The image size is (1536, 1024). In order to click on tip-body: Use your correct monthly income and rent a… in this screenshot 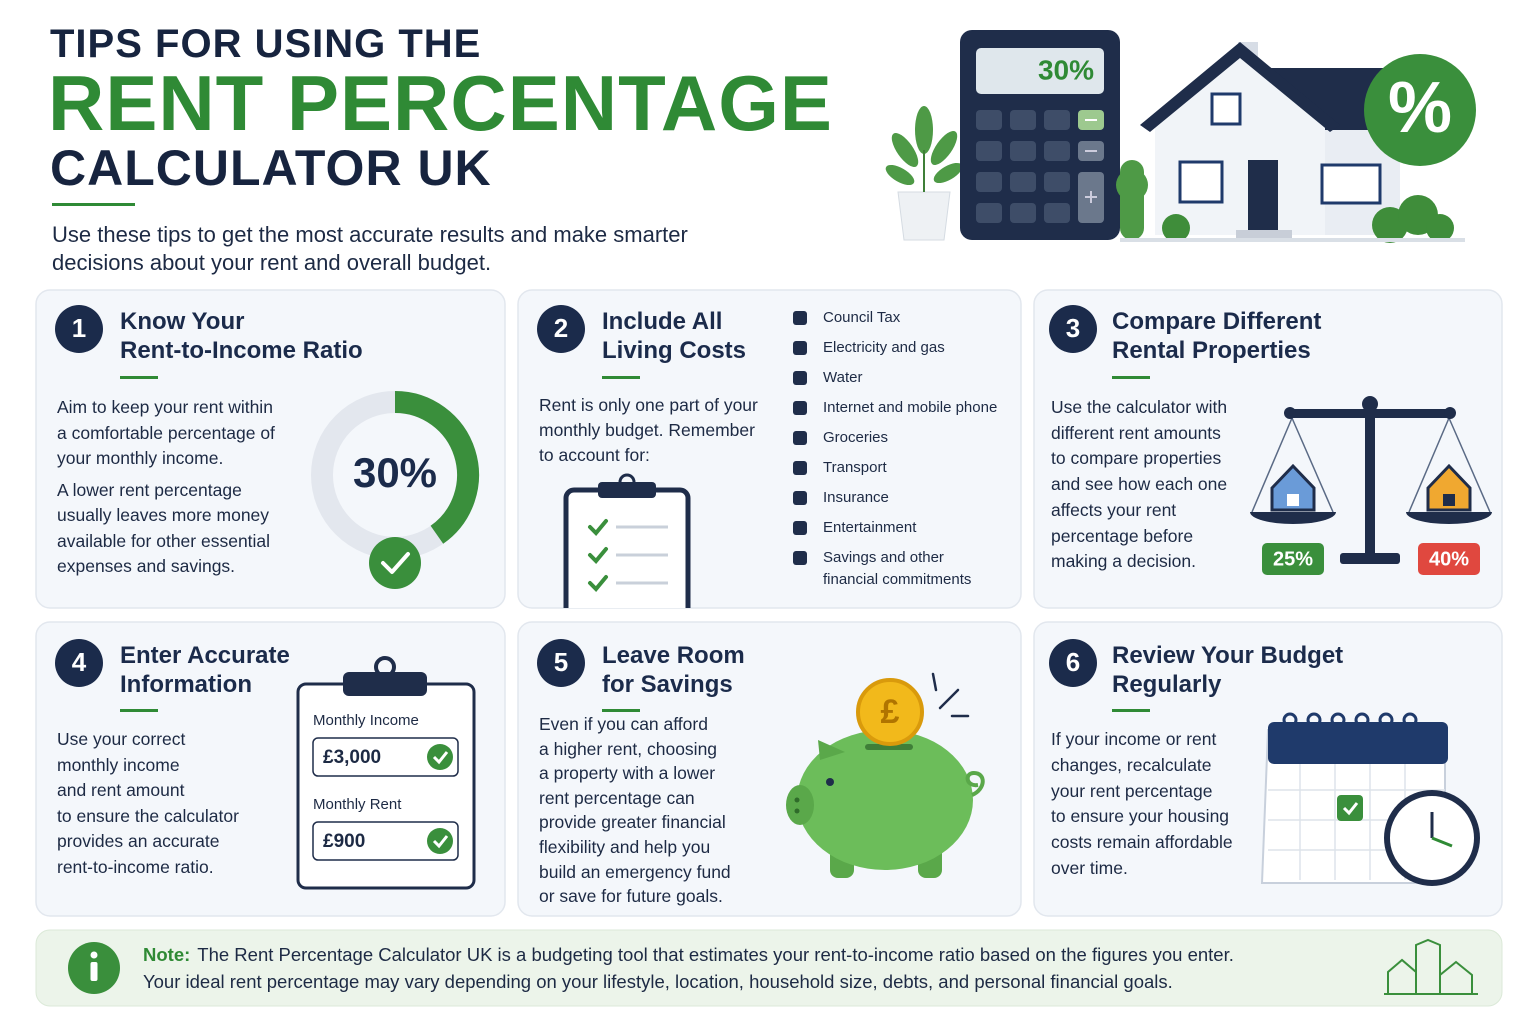, I will do `click(148, 804)`.